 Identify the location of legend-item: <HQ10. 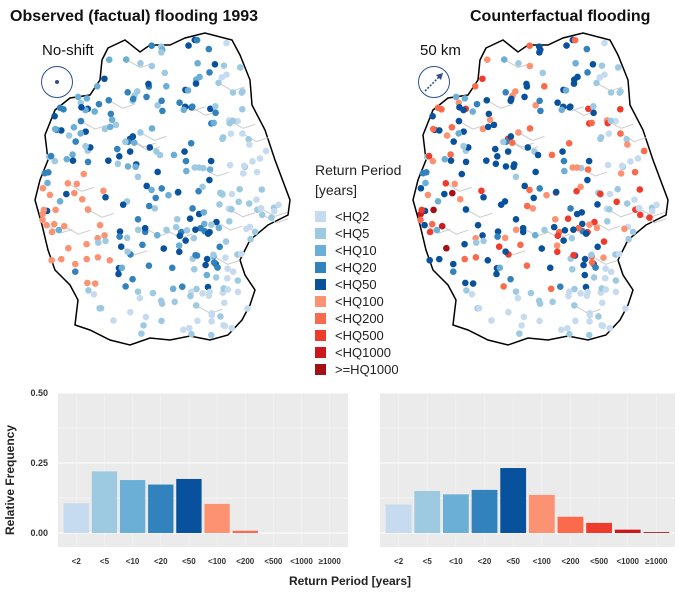
(358, 250).